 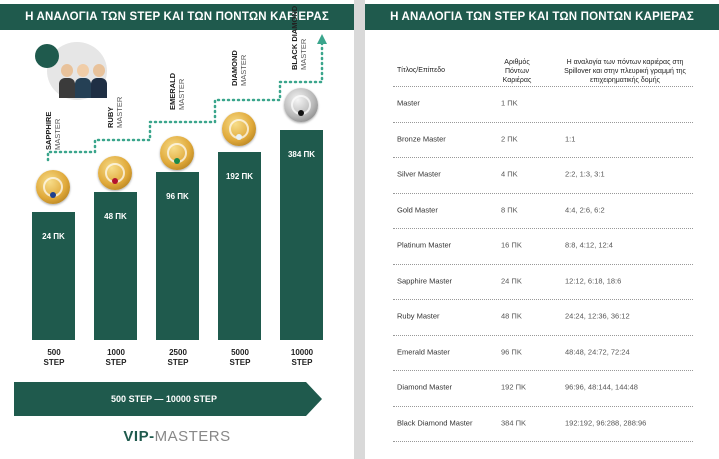 What do you see at coordinates (192, 436) in the screenshot?
I see `brand-part-2: MASTERS` at bounding box center [192, 436].